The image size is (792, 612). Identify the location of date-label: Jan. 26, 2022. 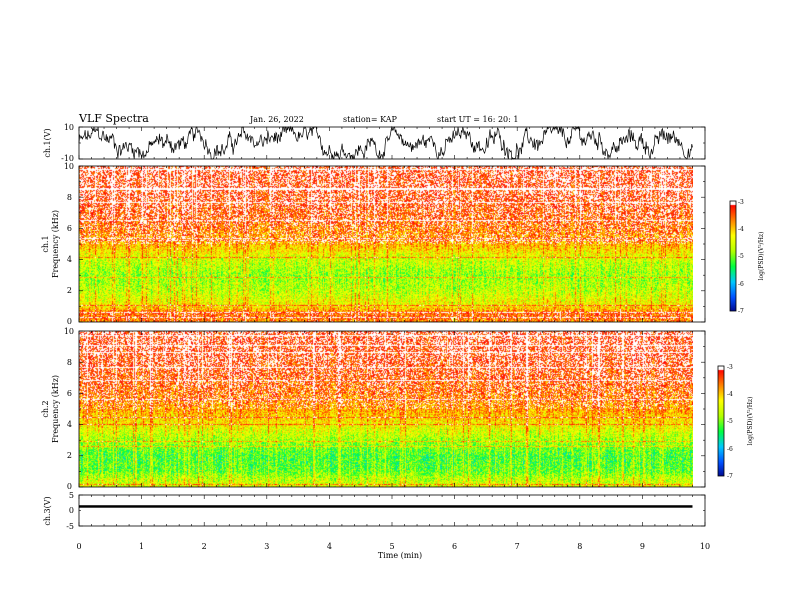
(276, 119).